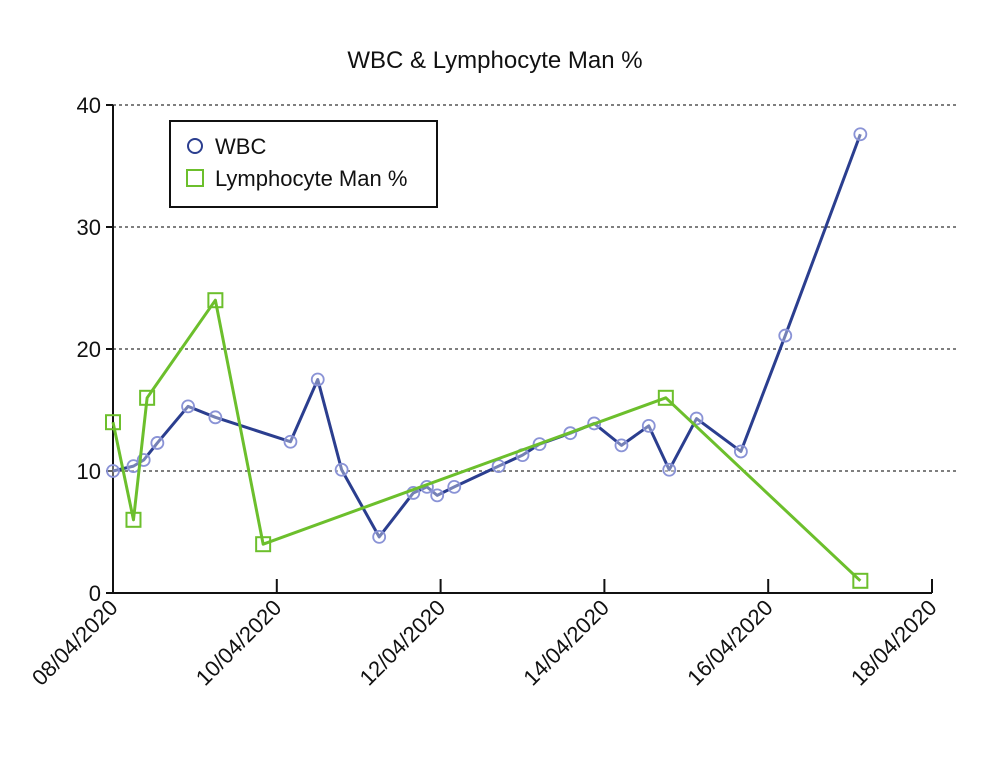  Describe the element at coordinates (240, 146) in the screenshot. I see `legend-label: WBC` at that location.